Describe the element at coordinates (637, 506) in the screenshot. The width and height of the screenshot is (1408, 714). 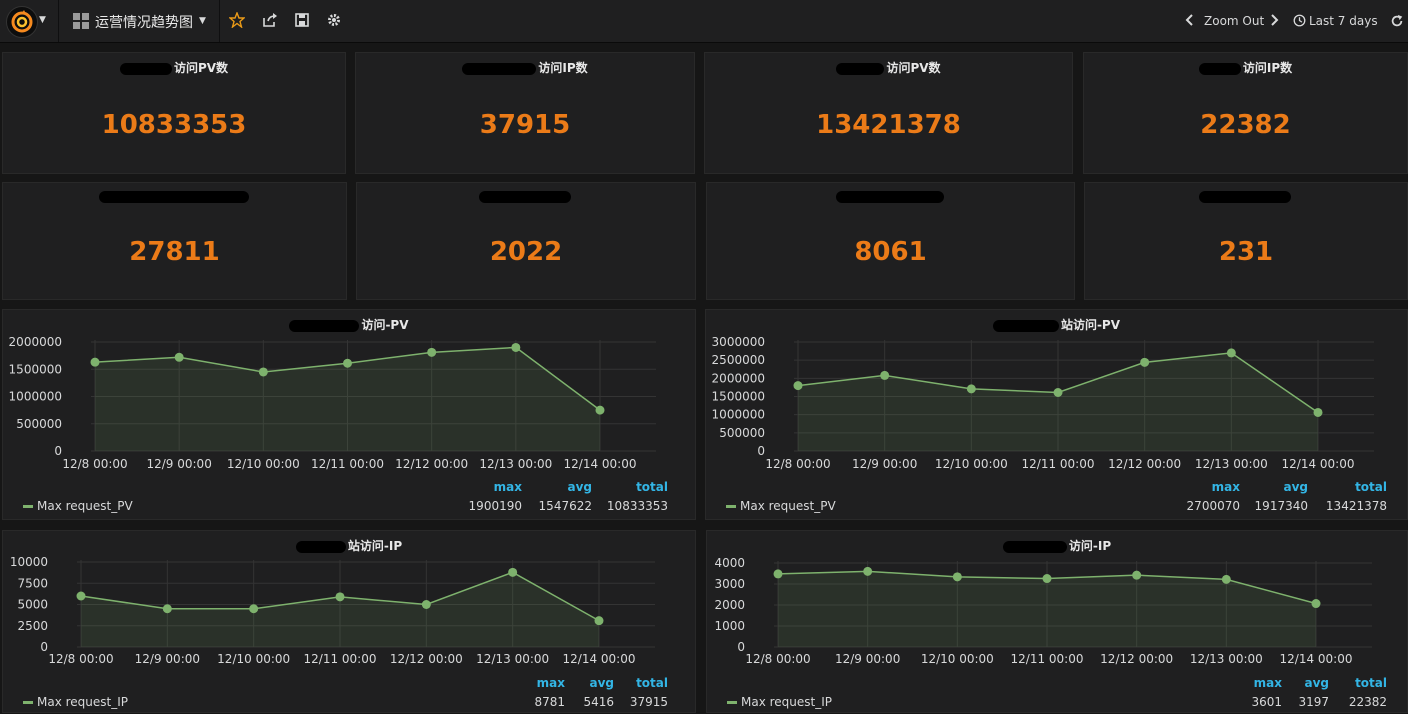
I see `legend-value-total: 10833353` at that location.